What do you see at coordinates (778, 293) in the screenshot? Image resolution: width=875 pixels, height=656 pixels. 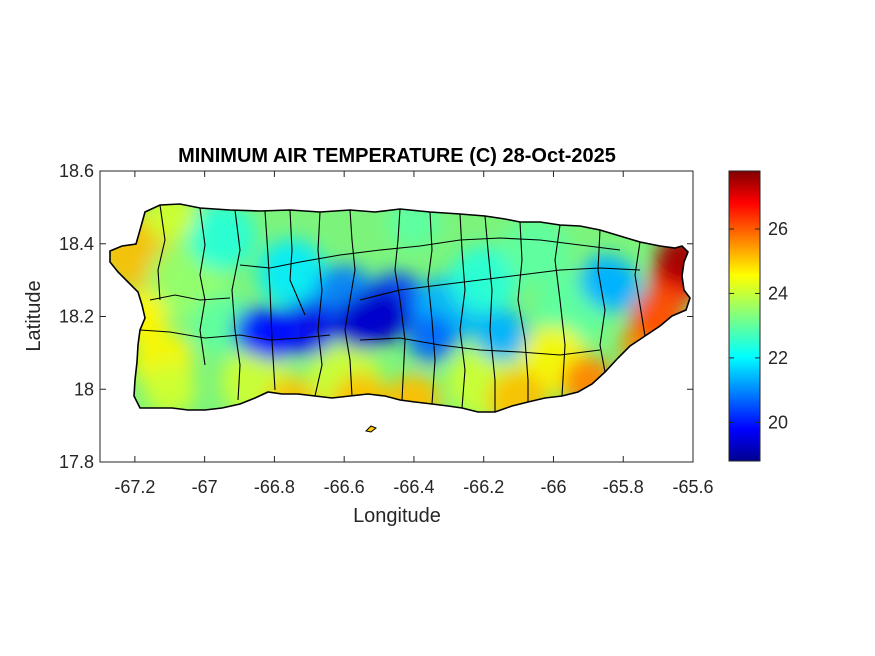 I see `colorbar-tick-label: 24` at bounding box center [778, 293].